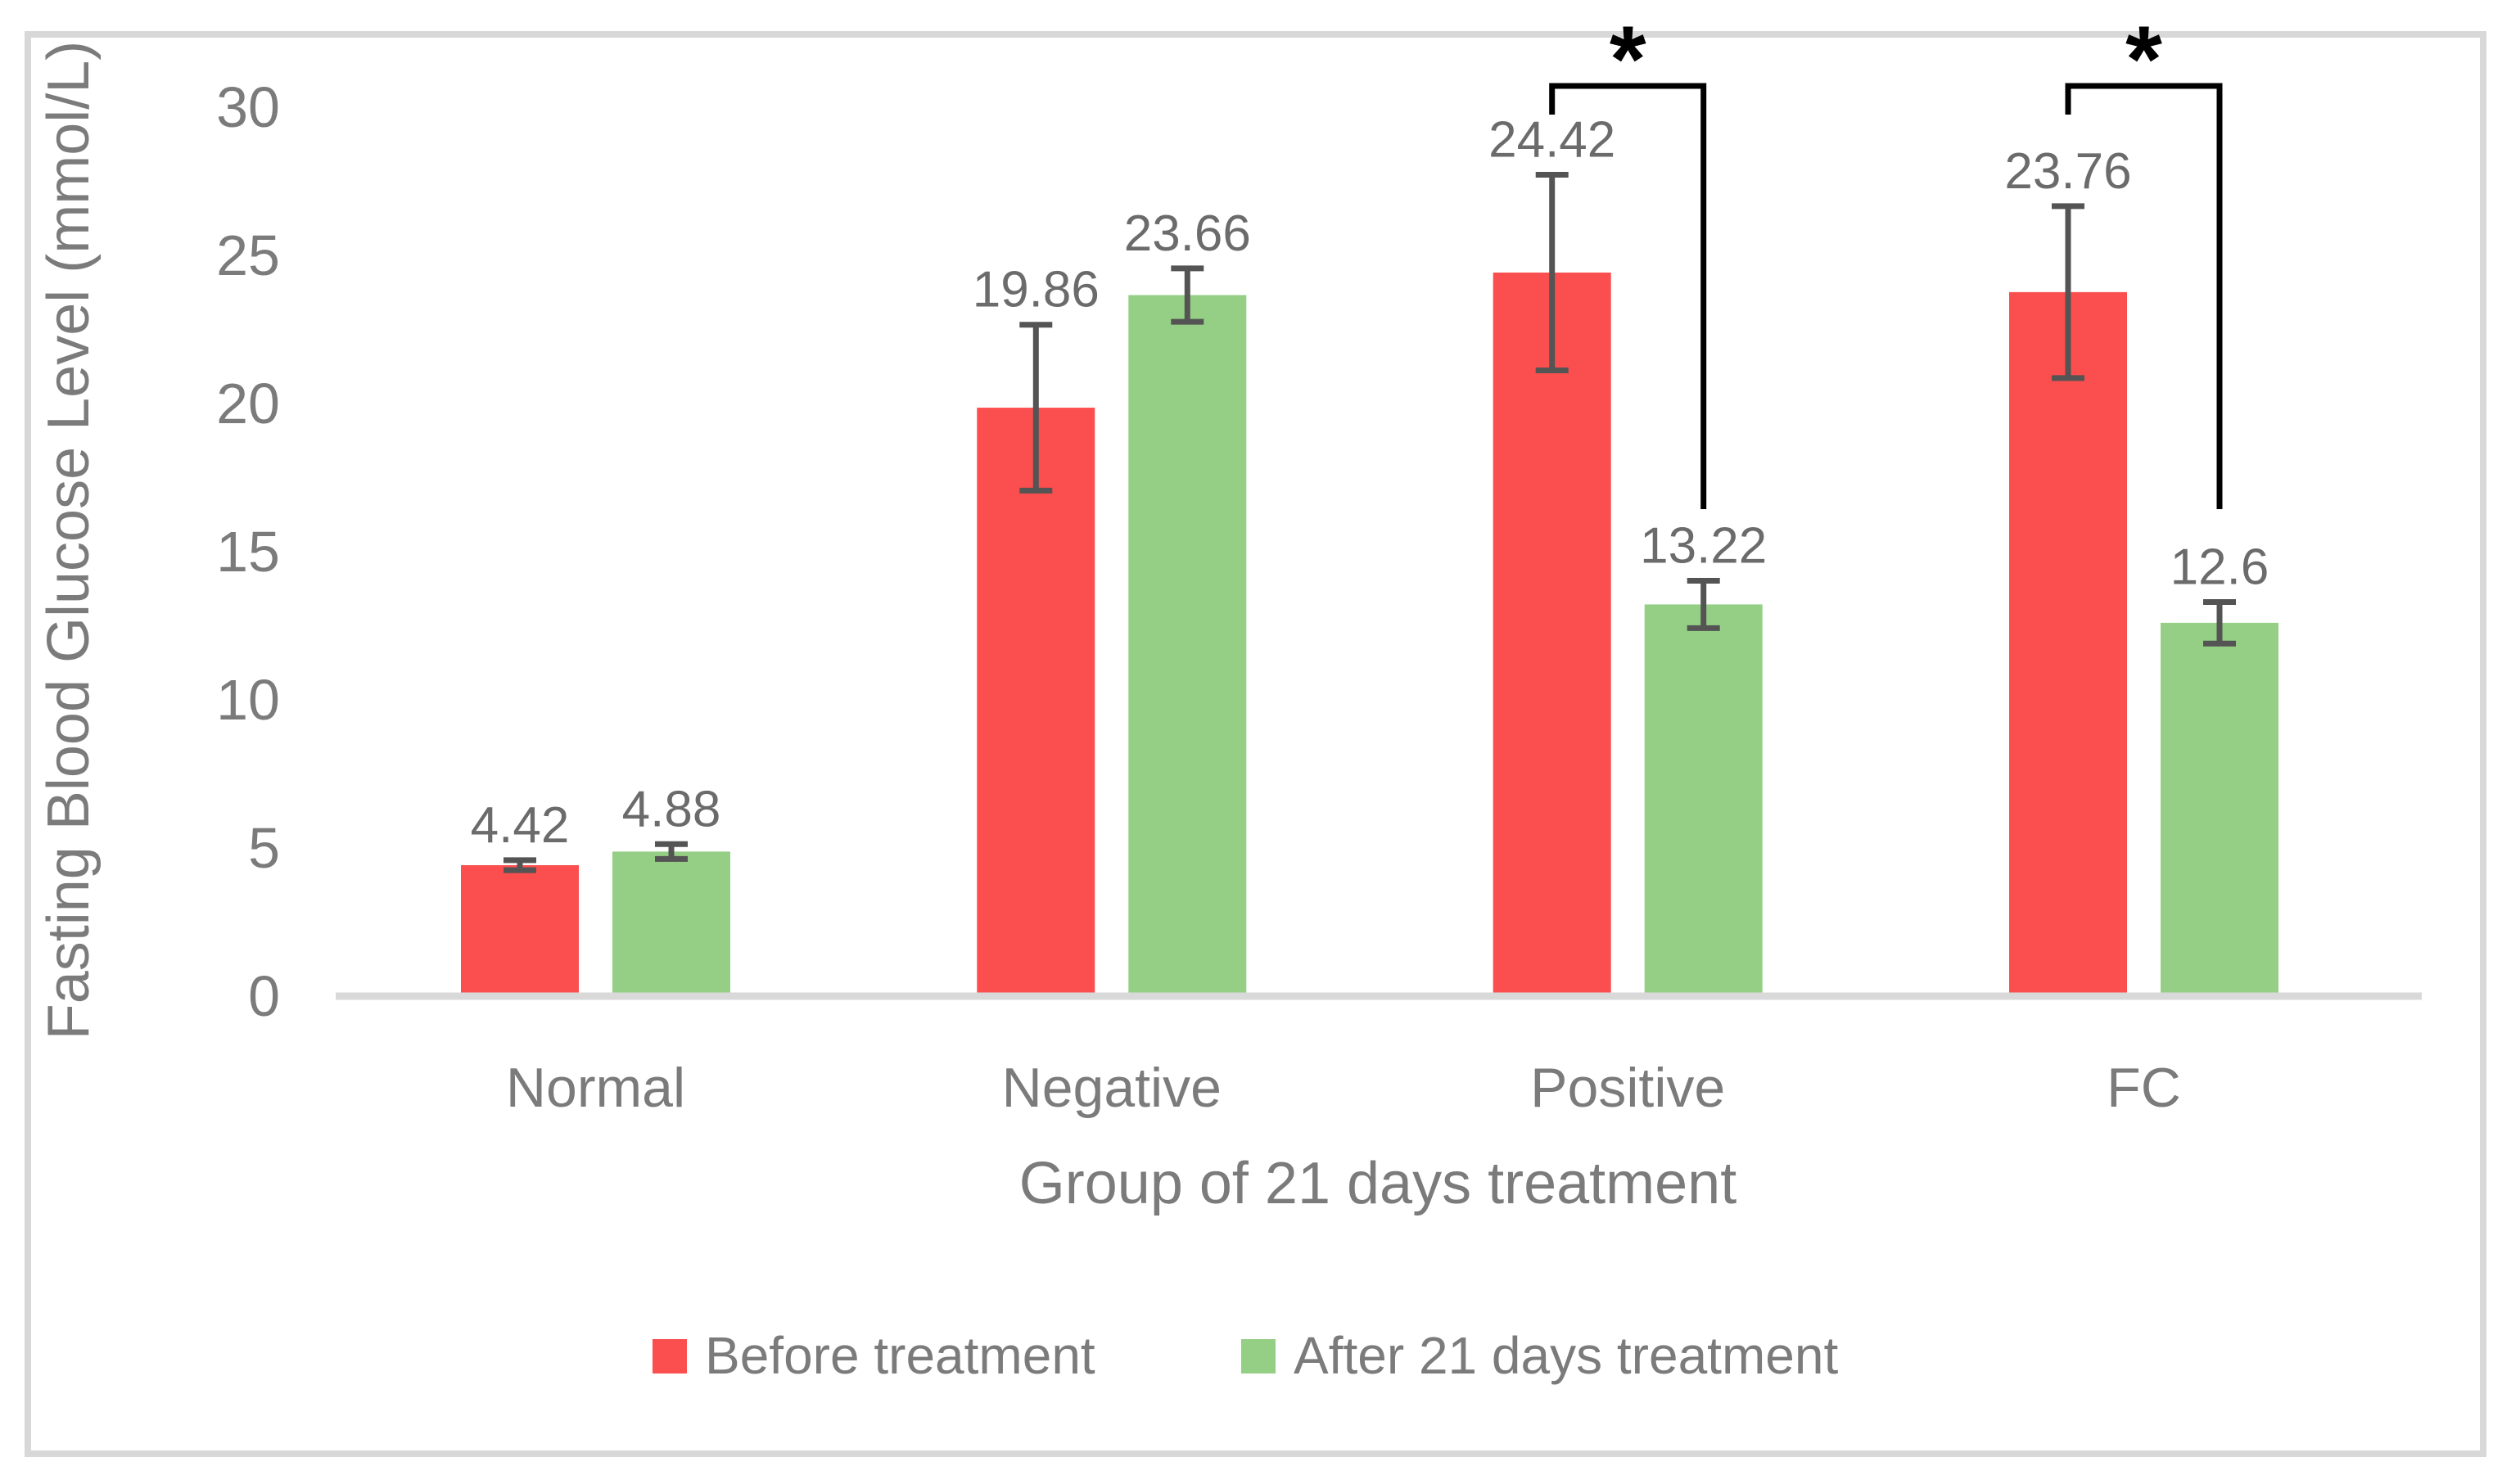 This screenshot has width=2511, height=1484. I want to click on sig-asterisk-fc: *, so click(2143, 59).